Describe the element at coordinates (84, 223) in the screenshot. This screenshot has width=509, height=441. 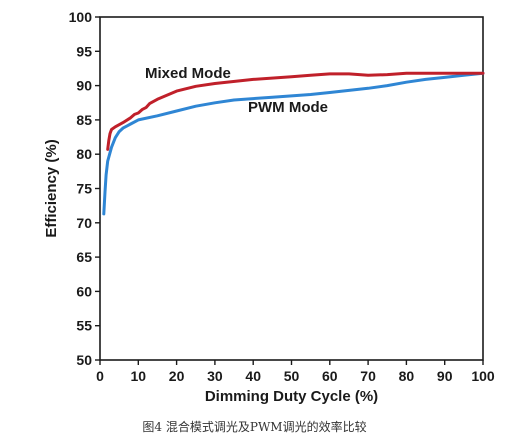
I see `y-tick-label: 70` at that location.